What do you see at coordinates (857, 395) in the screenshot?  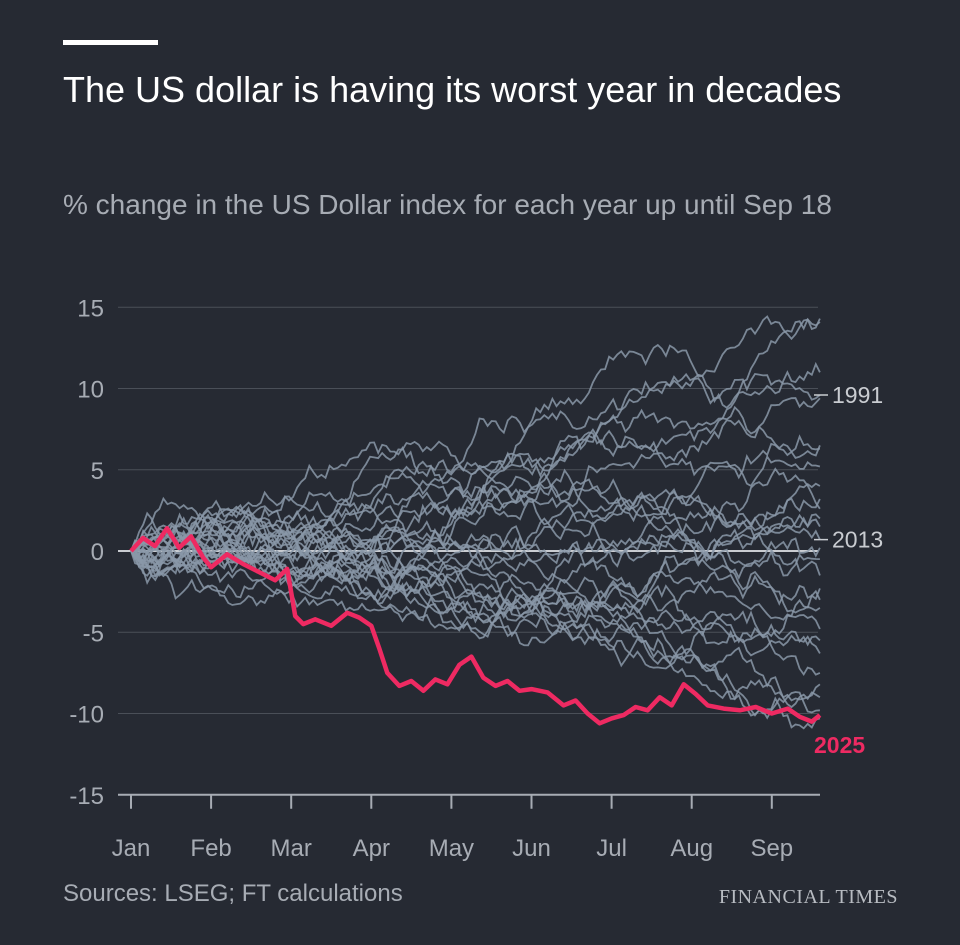 I see `series-1991-label: 1991` at bounding box center [857, 395].